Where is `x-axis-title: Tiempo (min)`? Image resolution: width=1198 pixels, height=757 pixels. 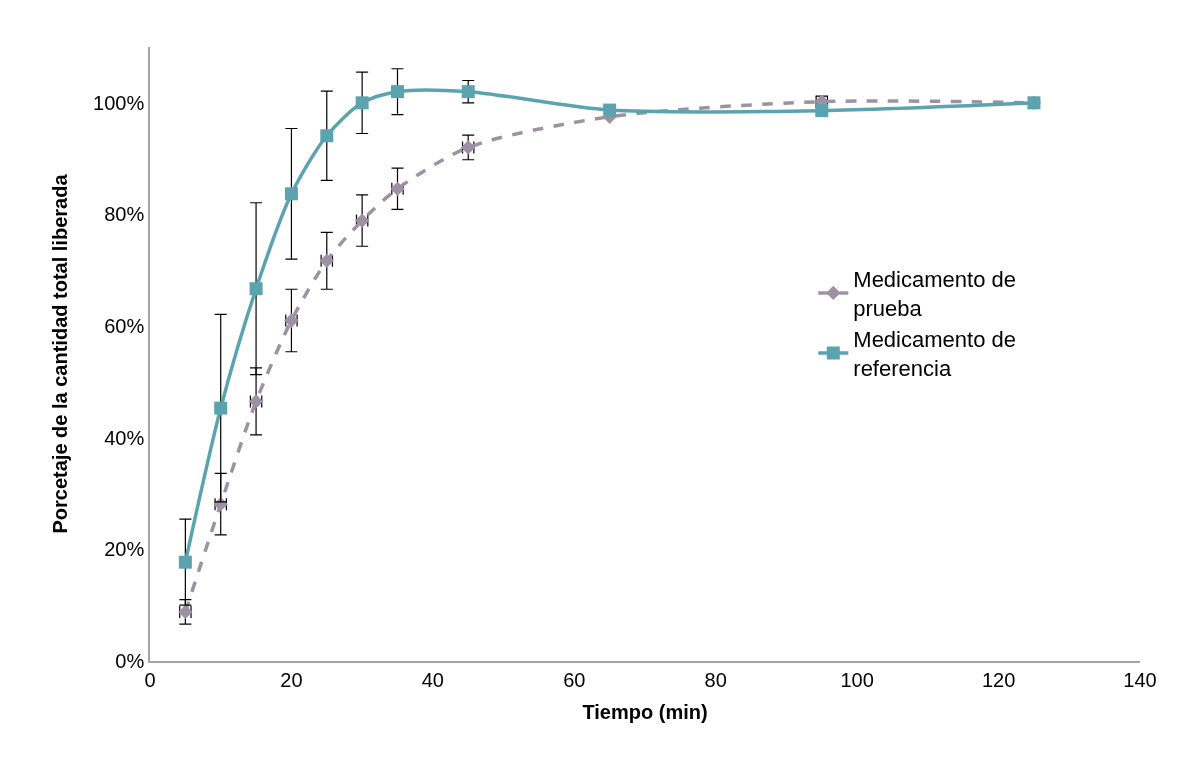 x-axis-title: Tiempo (min) is located at coordinates (645, 711).